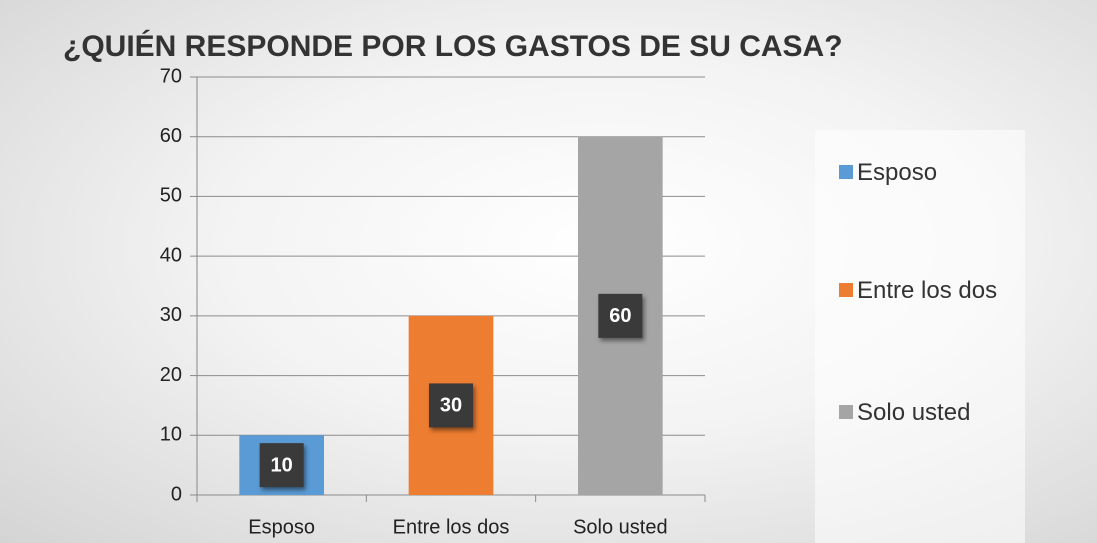 Image resolution: width=1097 pixels, height=543 pixels. I want to click on y-tick-label: 50, so click(171, 196).